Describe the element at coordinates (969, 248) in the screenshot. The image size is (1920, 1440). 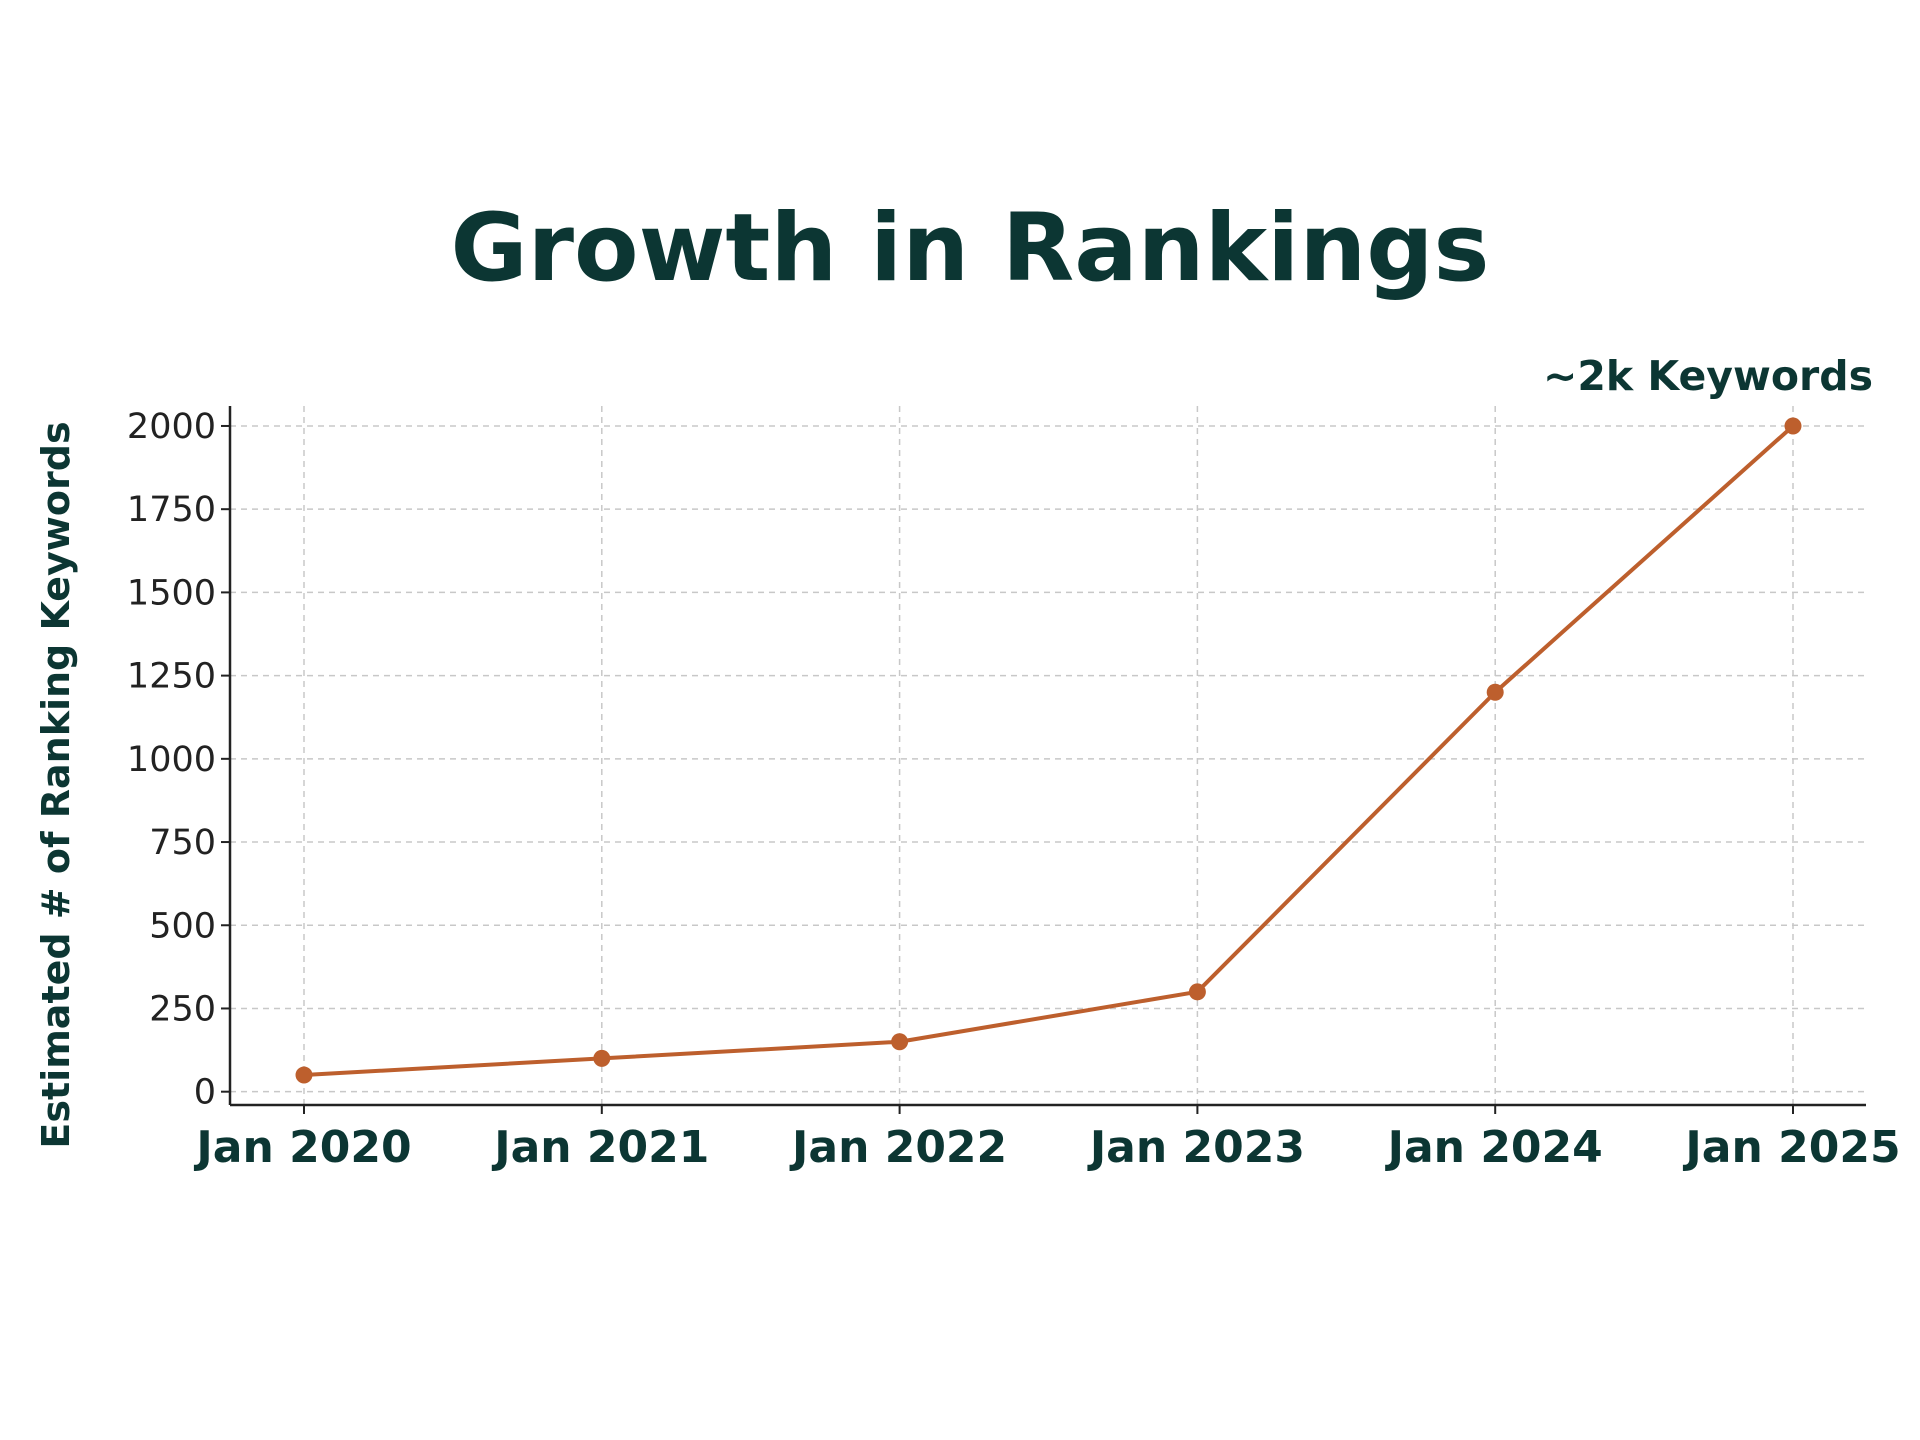
I see `chart-title: Growth in Rankings` at that location.